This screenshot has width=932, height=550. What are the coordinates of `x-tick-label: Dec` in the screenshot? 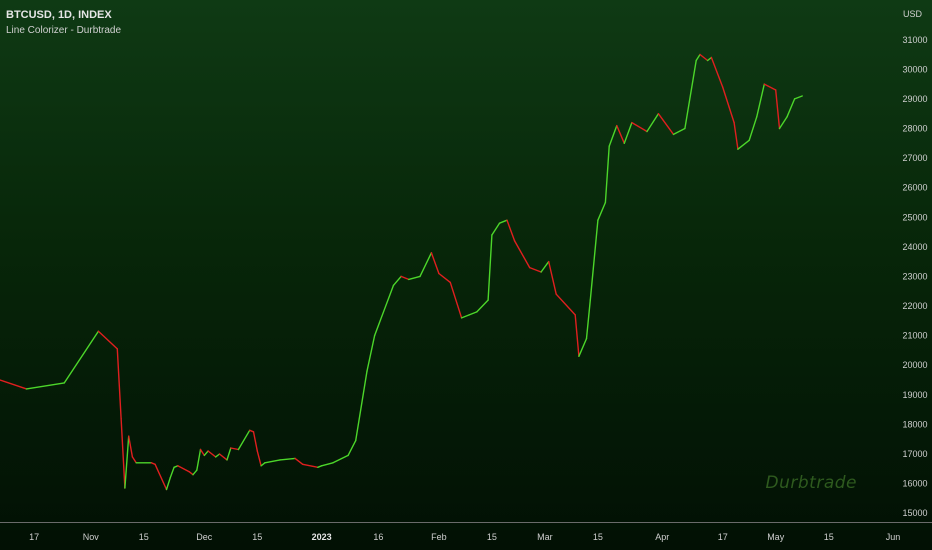 It's located at (204, 537).